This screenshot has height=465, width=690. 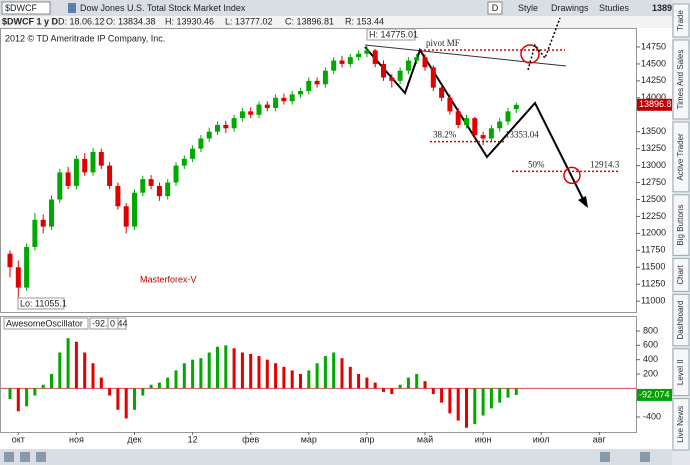 I want to click on side-tab-label: Chart, so click(x=680, y=274).